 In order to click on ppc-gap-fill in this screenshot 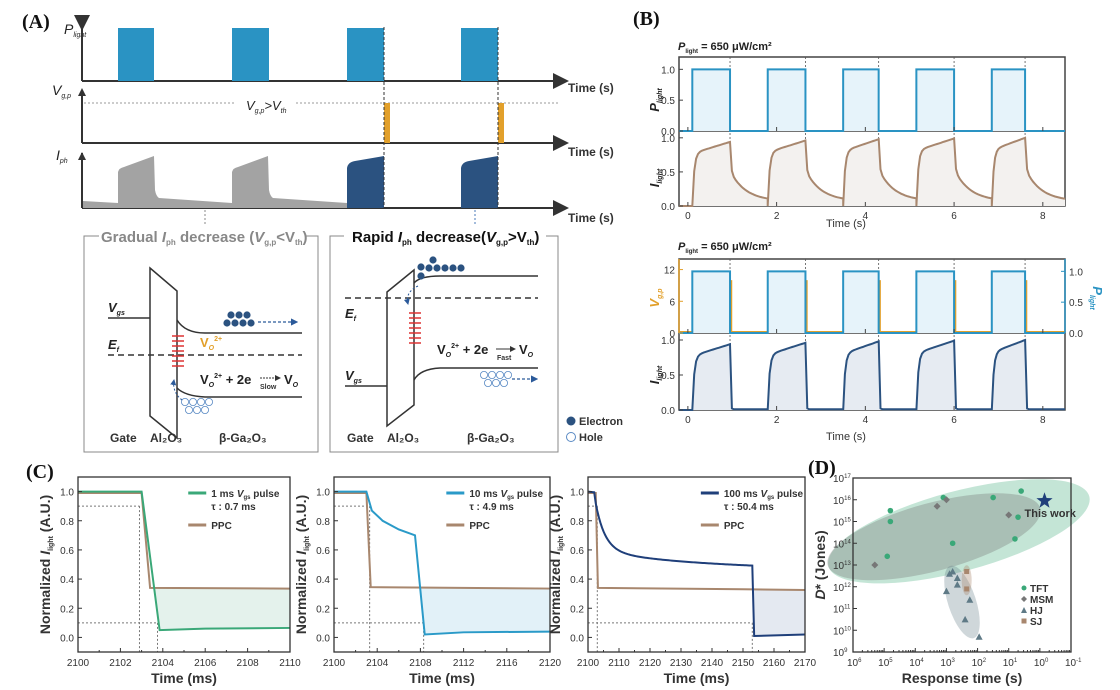, I will do `click(701, 611)`.